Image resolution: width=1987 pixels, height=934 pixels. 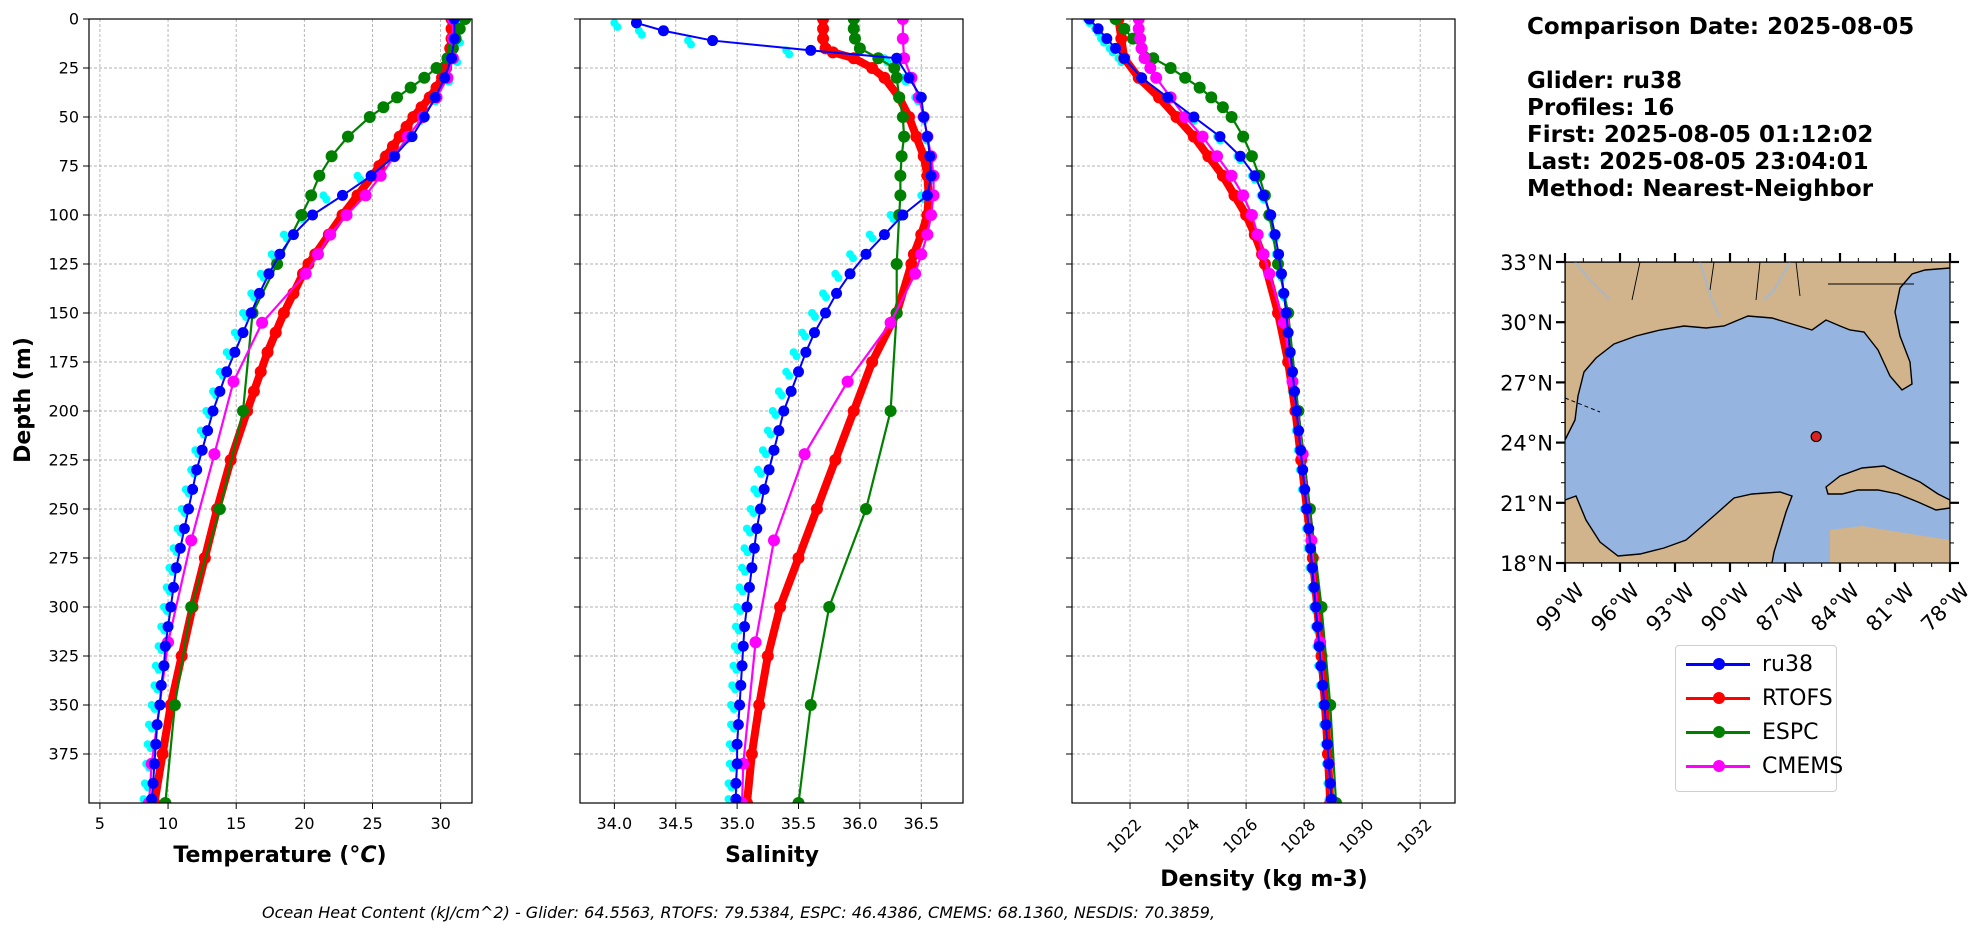 I want to click on y-tick-label: 375, so click(x=63, y=754).